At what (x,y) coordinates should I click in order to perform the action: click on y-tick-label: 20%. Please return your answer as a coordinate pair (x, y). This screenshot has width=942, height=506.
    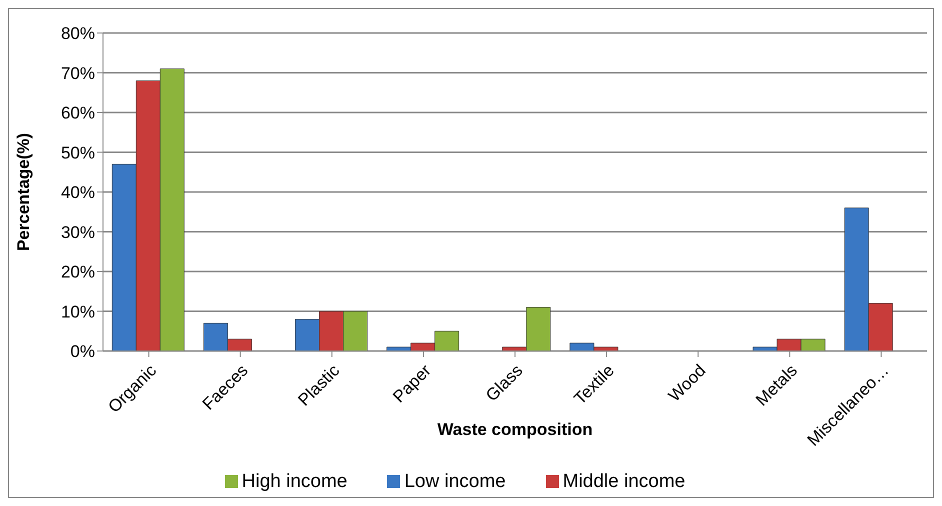
    Looking at the image, I should click on (77, 272).